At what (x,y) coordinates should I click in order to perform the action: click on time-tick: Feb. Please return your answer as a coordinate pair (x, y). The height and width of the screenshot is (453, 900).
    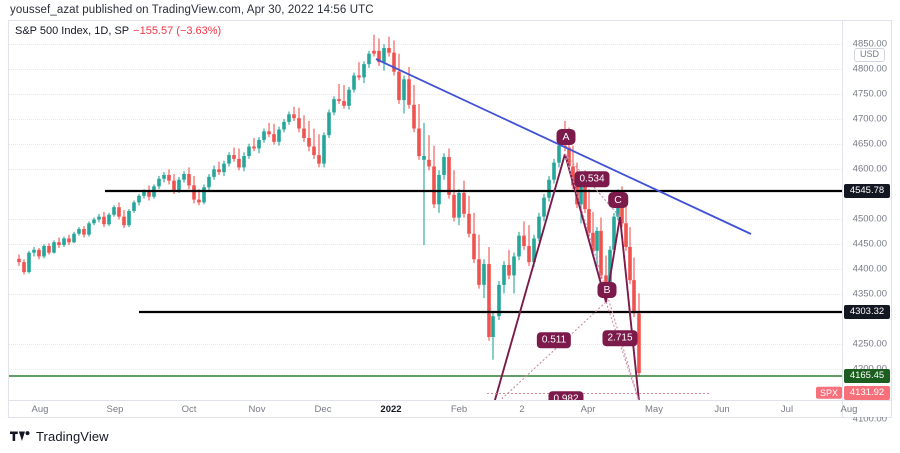
    Looking at the image, I should click on (459, 409).